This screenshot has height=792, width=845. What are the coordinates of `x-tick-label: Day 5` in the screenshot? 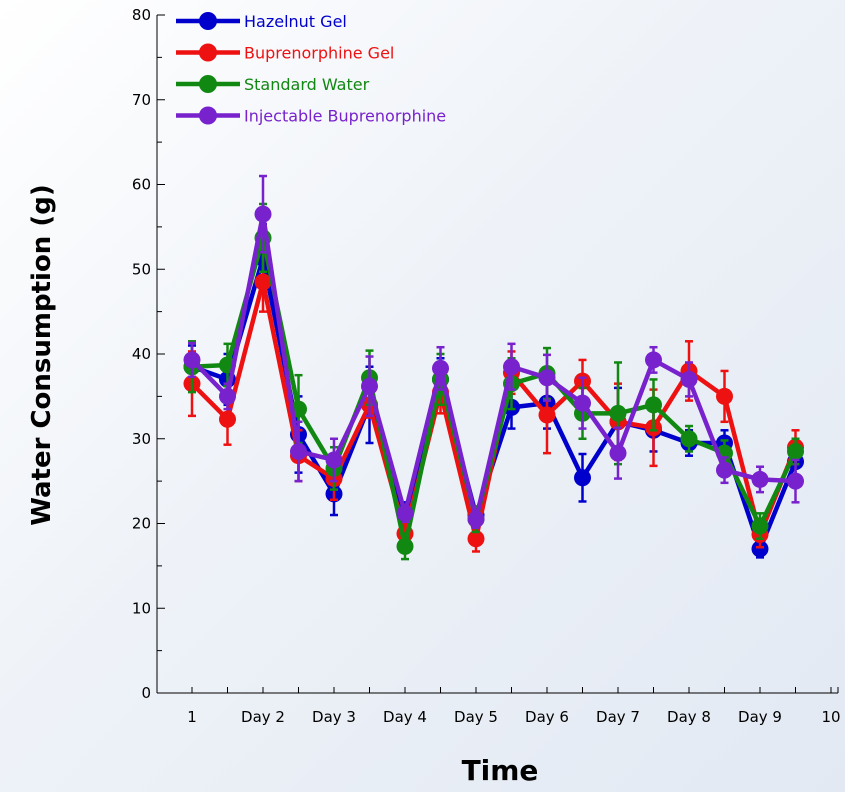 It's located at (476, 717).